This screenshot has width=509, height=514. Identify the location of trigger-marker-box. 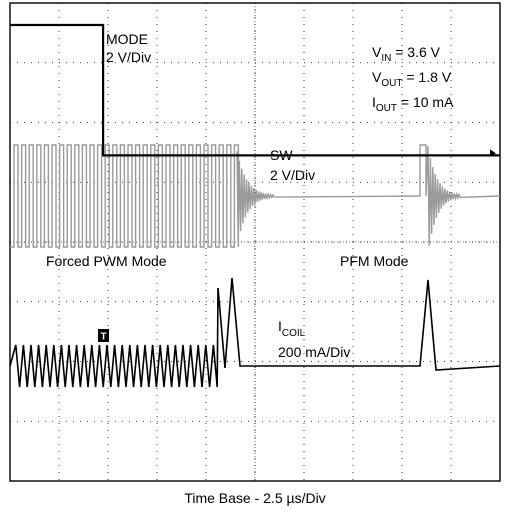
(103, 335).